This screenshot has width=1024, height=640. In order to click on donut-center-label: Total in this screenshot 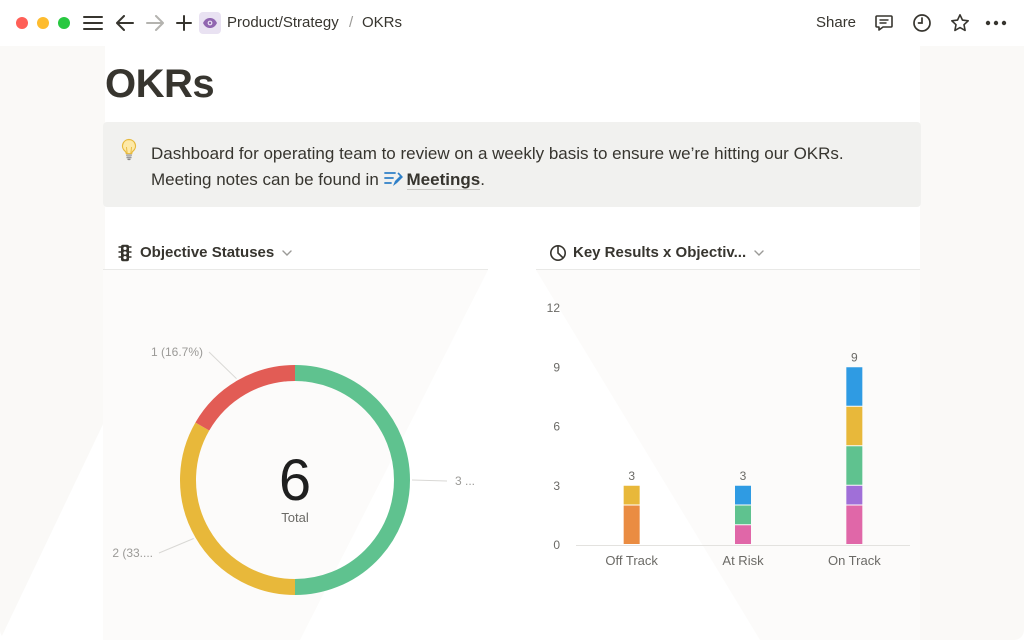, I will do `click(295, 517)`.